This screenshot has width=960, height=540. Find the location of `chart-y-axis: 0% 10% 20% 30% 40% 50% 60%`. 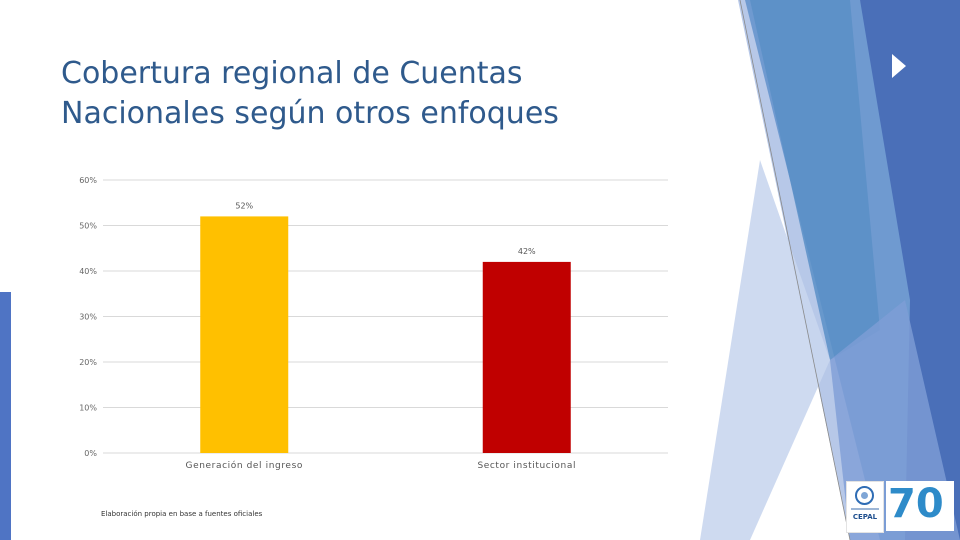

chart-y-axis: 0% 10% 20% 30% 40% 50% 60% is located at coordinates (88, 317).